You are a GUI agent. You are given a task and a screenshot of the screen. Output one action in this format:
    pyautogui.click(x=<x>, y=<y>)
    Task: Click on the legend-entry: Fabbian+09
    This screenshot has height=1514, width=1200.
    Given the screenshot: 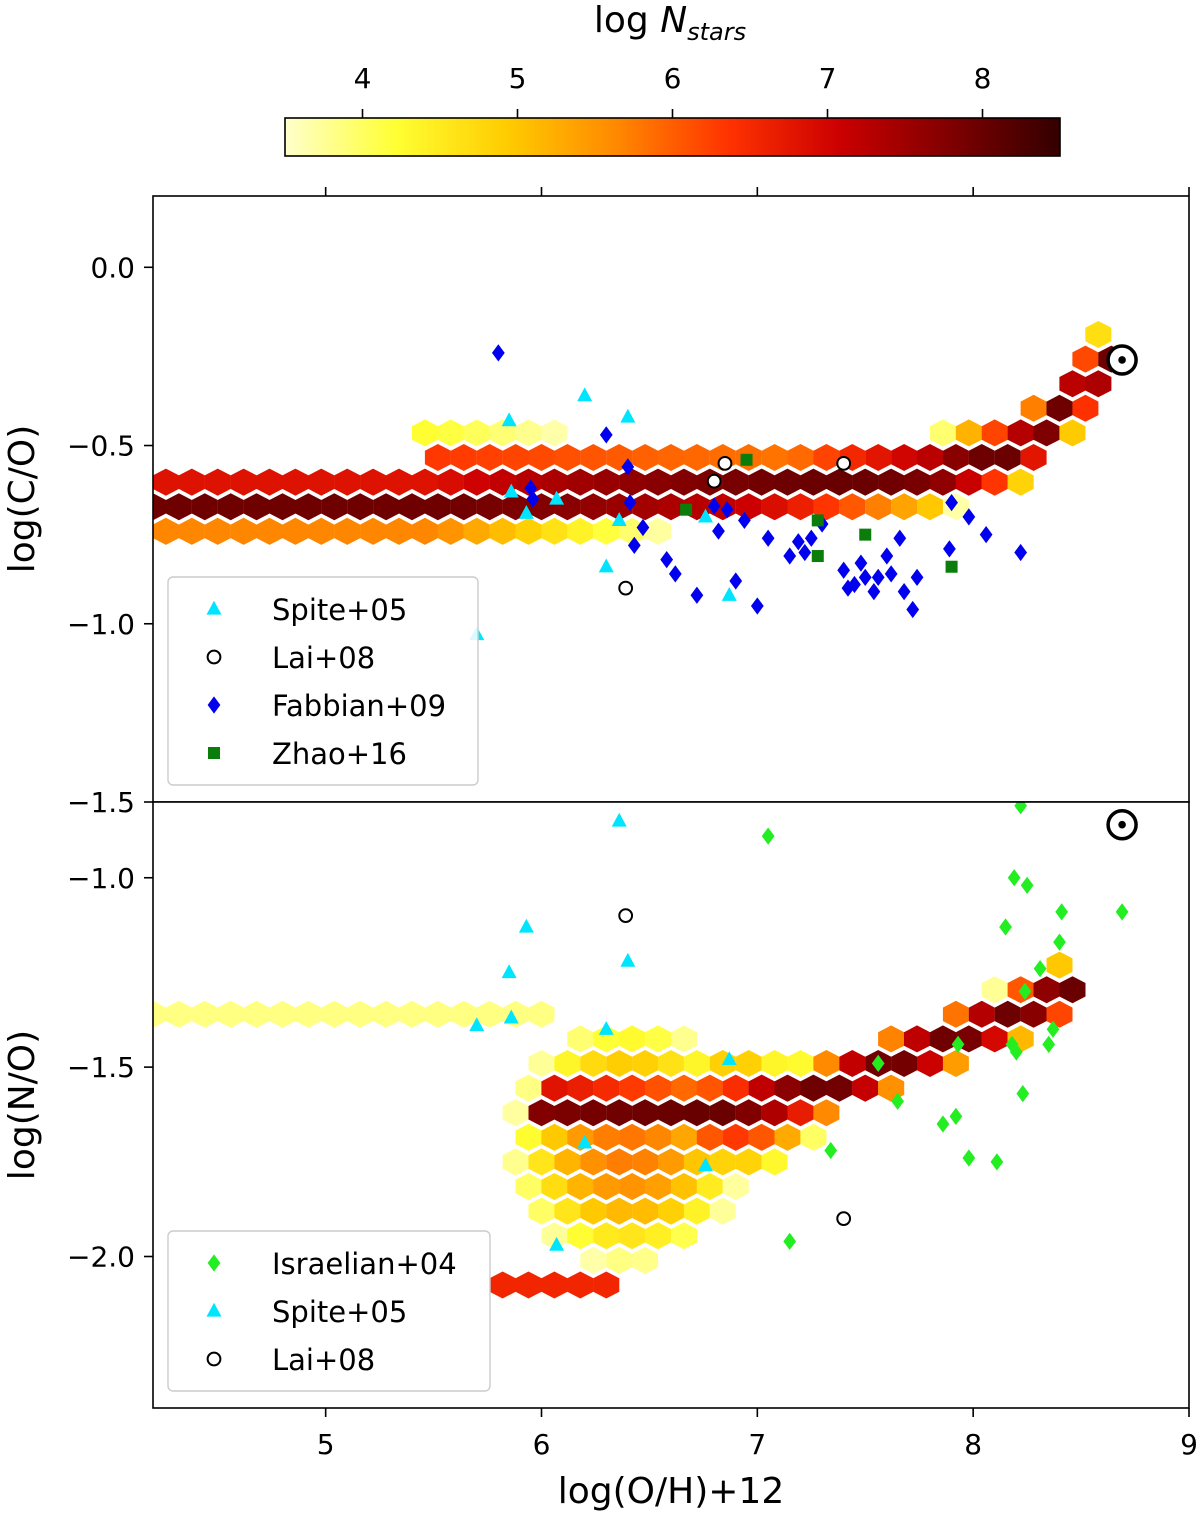 What is the action you would take?
    pyautogui.click(x=359, y=706)
    